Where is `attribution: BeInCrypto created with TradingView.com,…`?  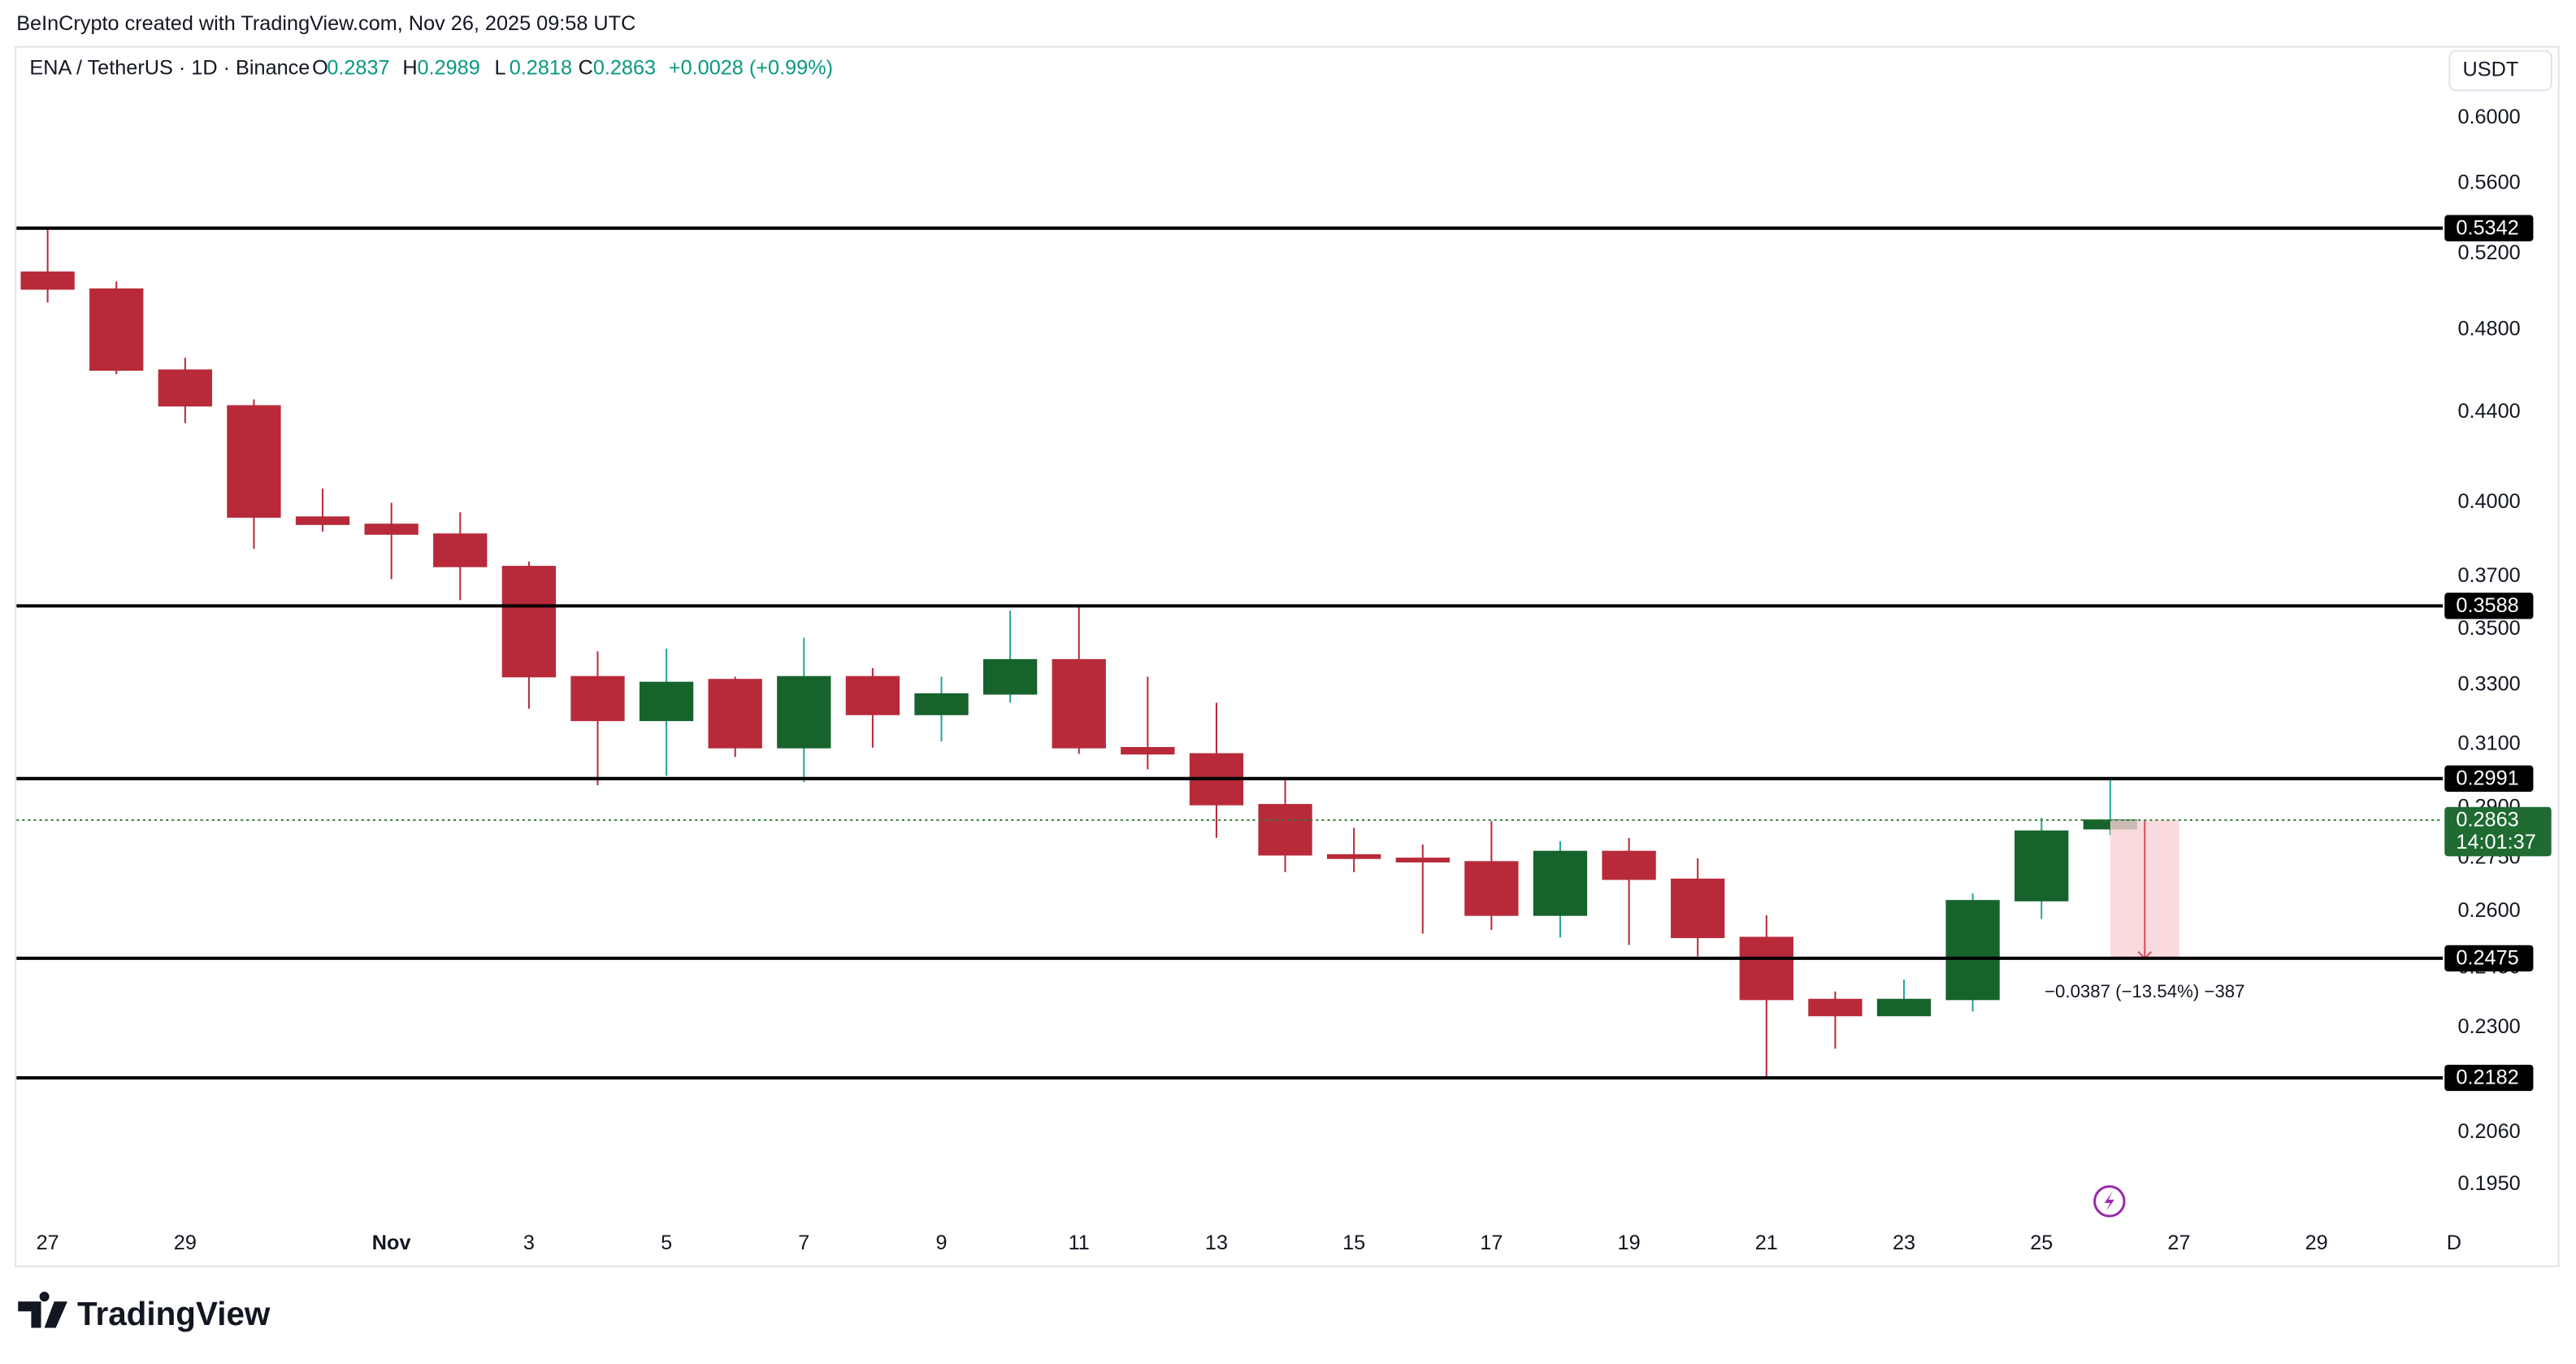 attribution: BeInCrypto created with TradingView.com,… is located at coordinates (325, 23).